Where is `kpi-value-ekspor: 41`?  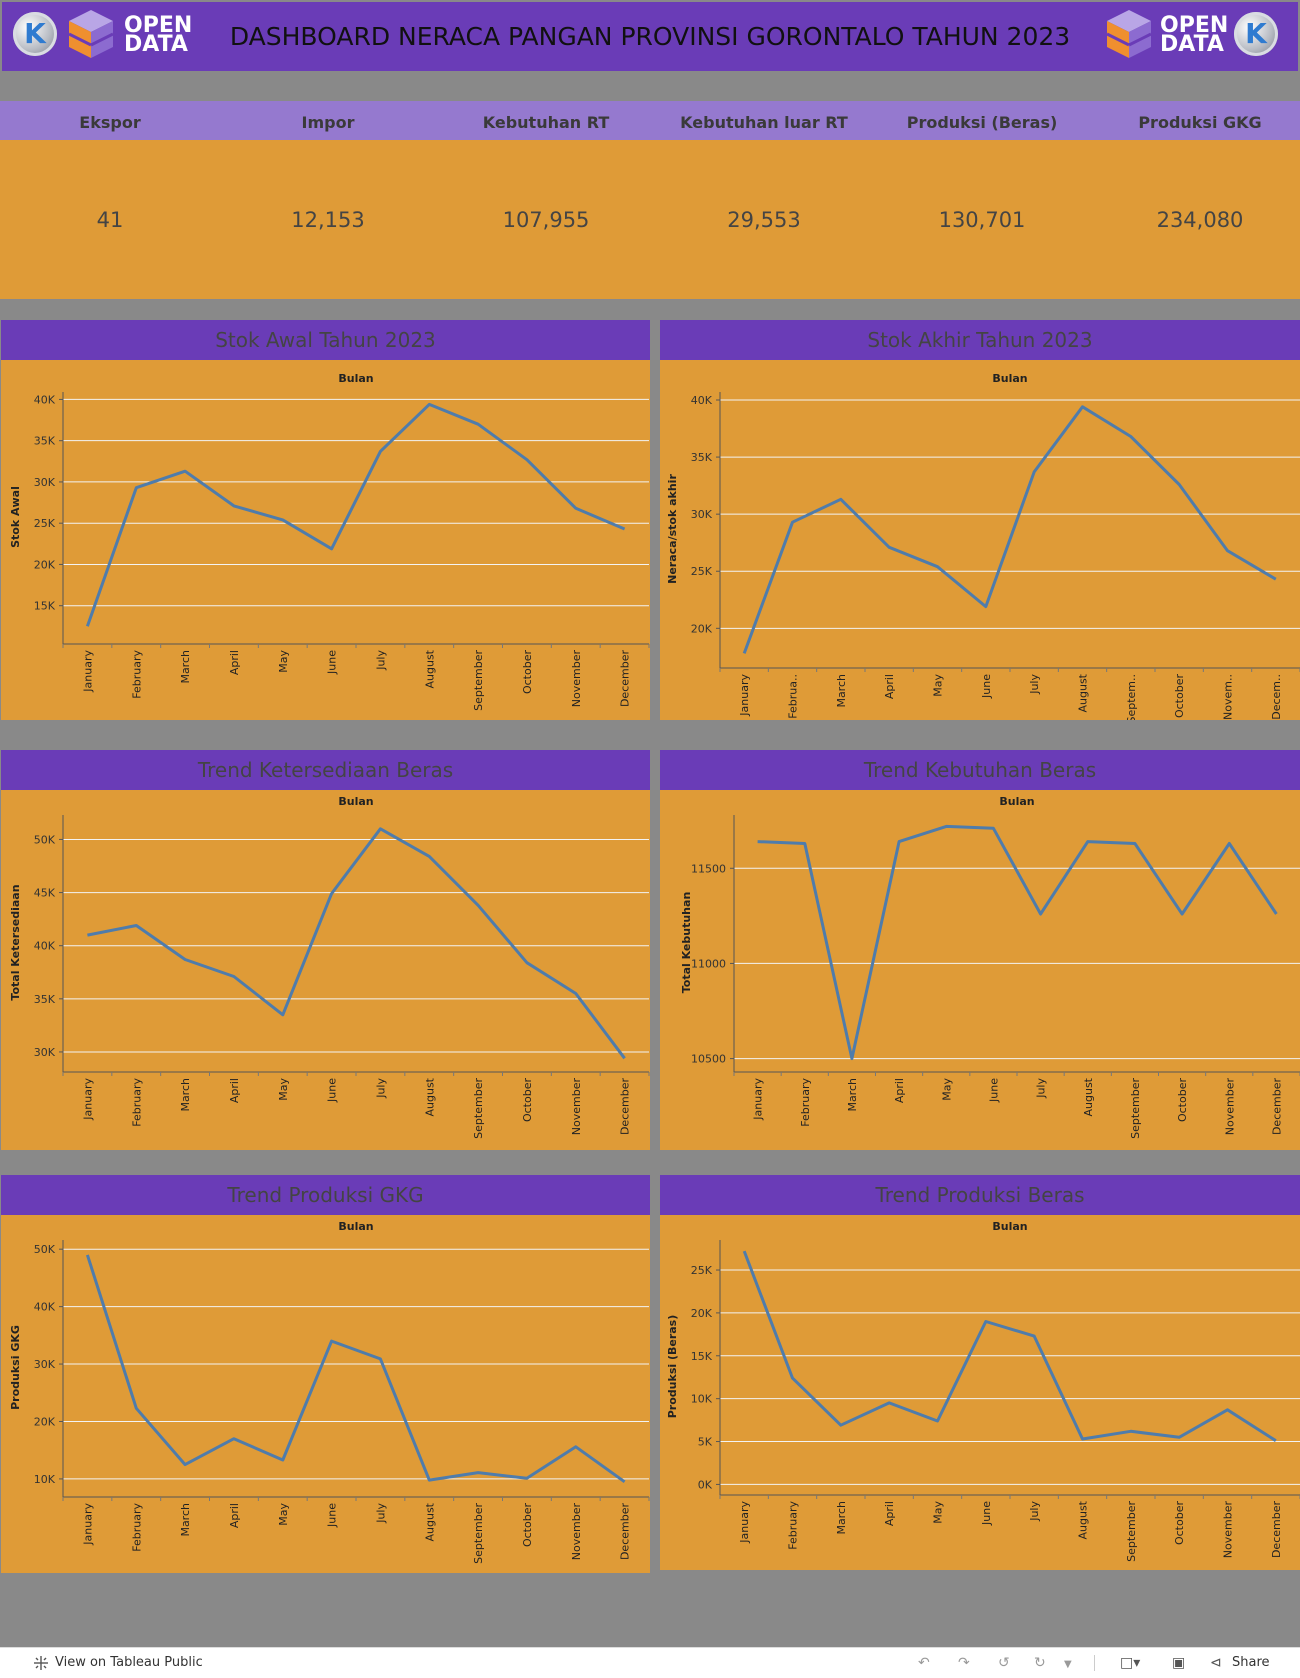 kpi-value-ekspor: 41 is located at coordinates (110, 220).